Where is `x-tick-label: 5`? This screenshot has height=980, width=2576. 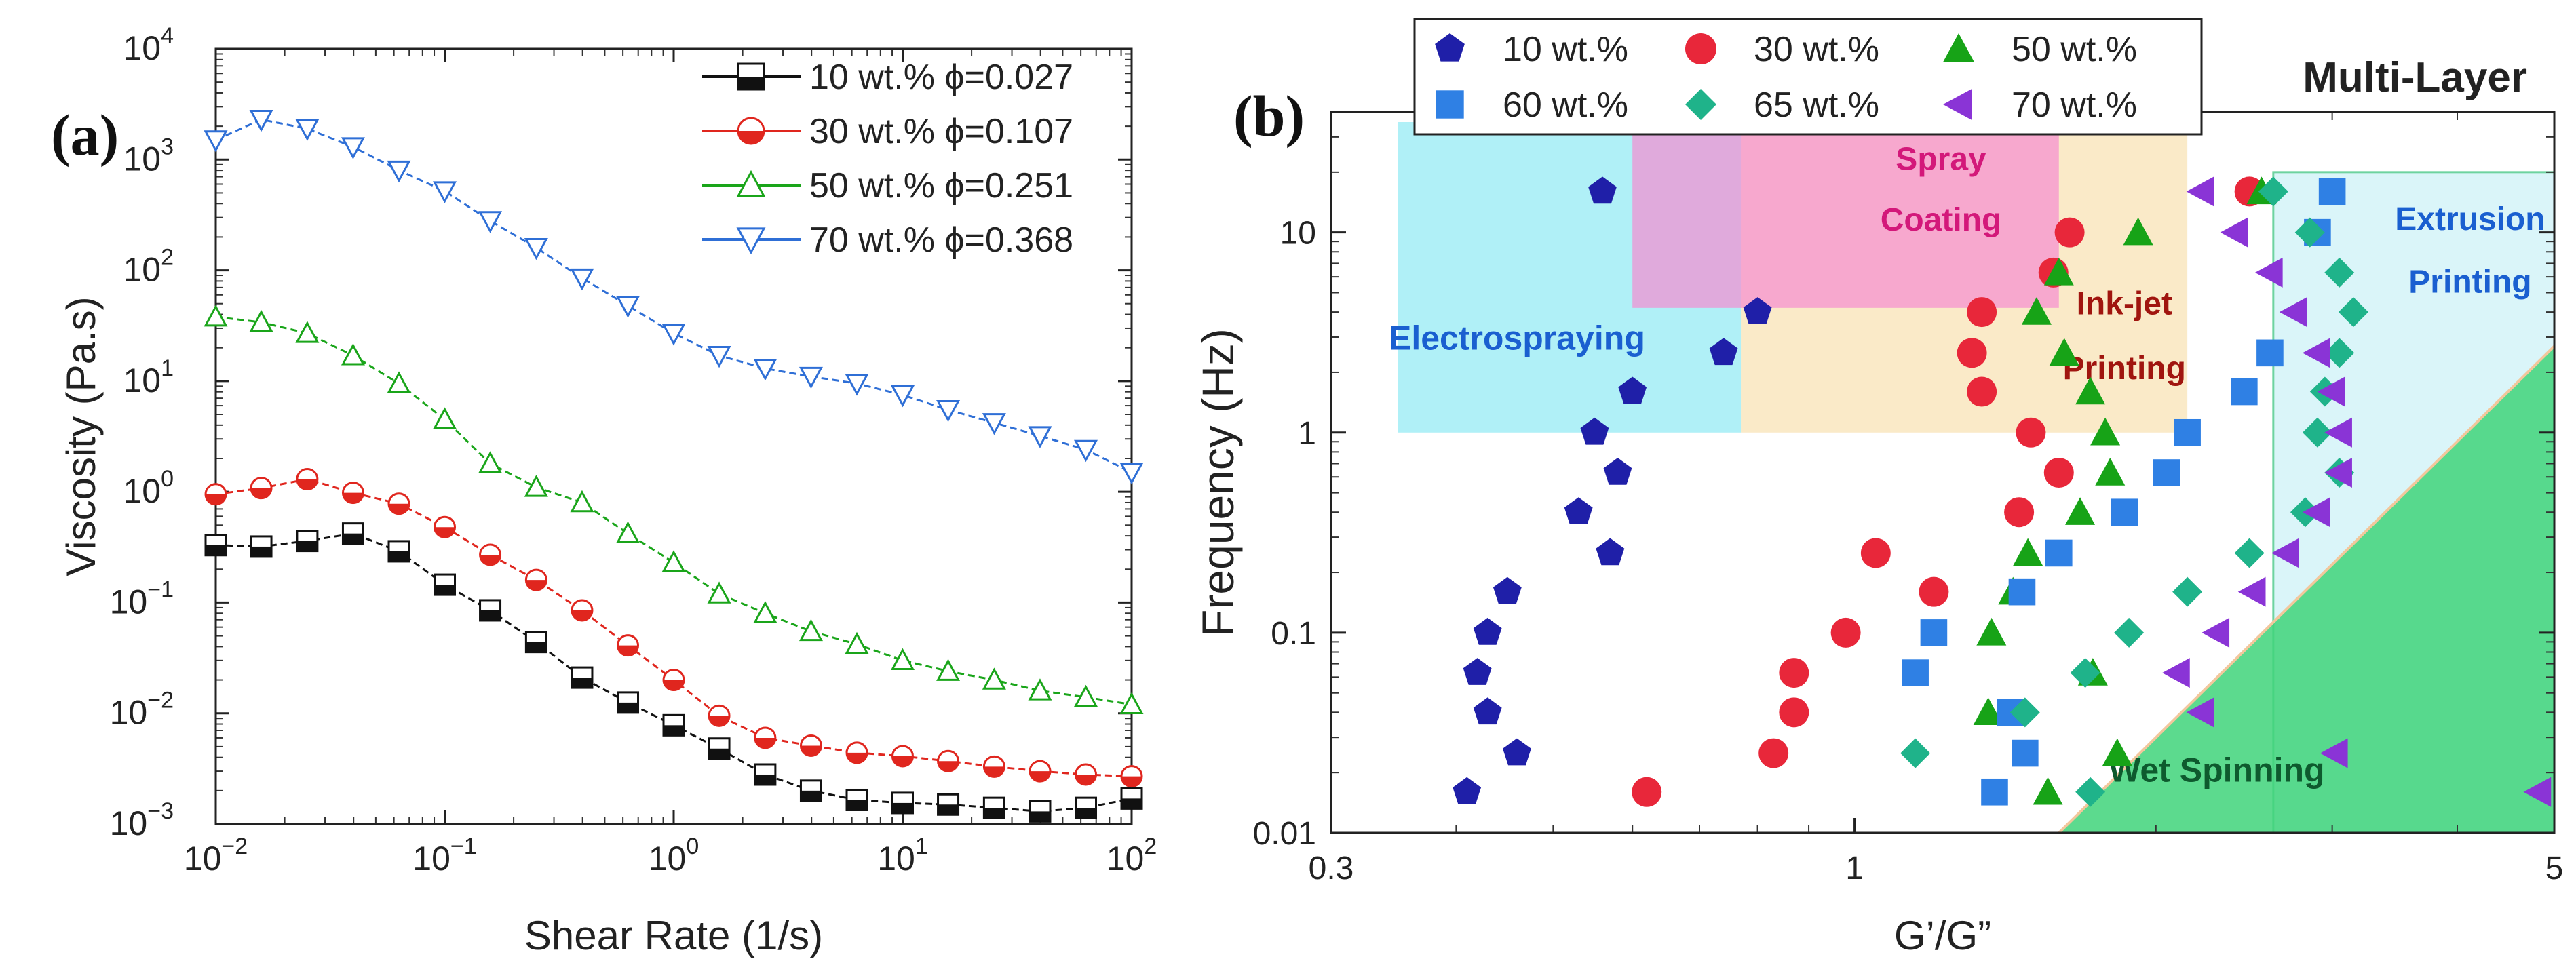
x-tick-label: 5 is located at coordinates (2554, 868).